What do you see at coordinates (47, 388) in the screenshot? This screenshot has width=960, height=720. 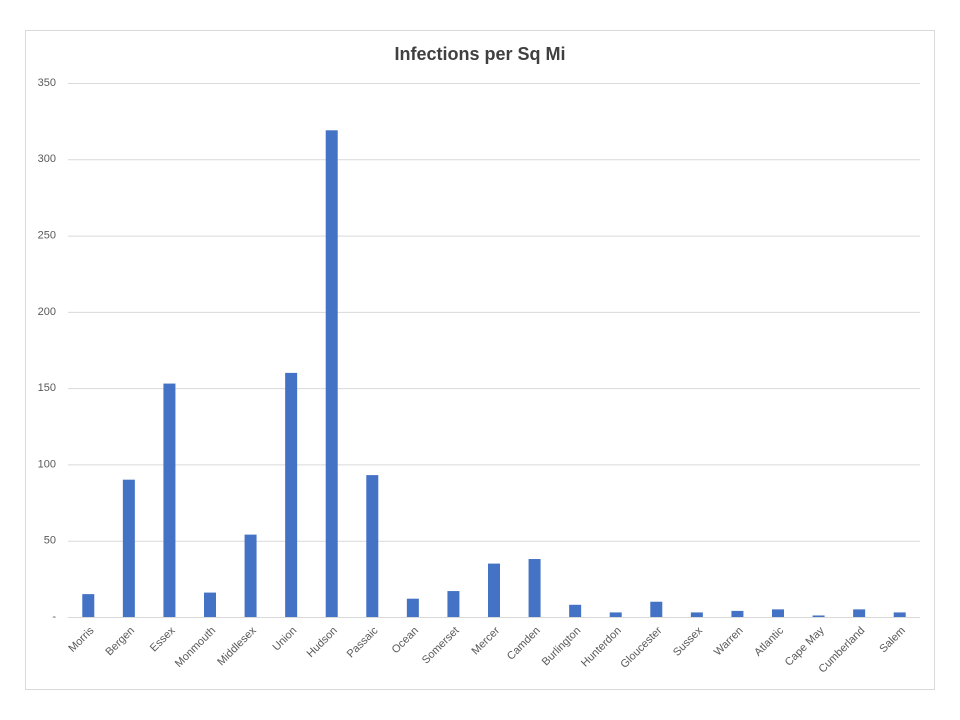 I see `y-tick-label: 150` at bounding box center [47, 388].